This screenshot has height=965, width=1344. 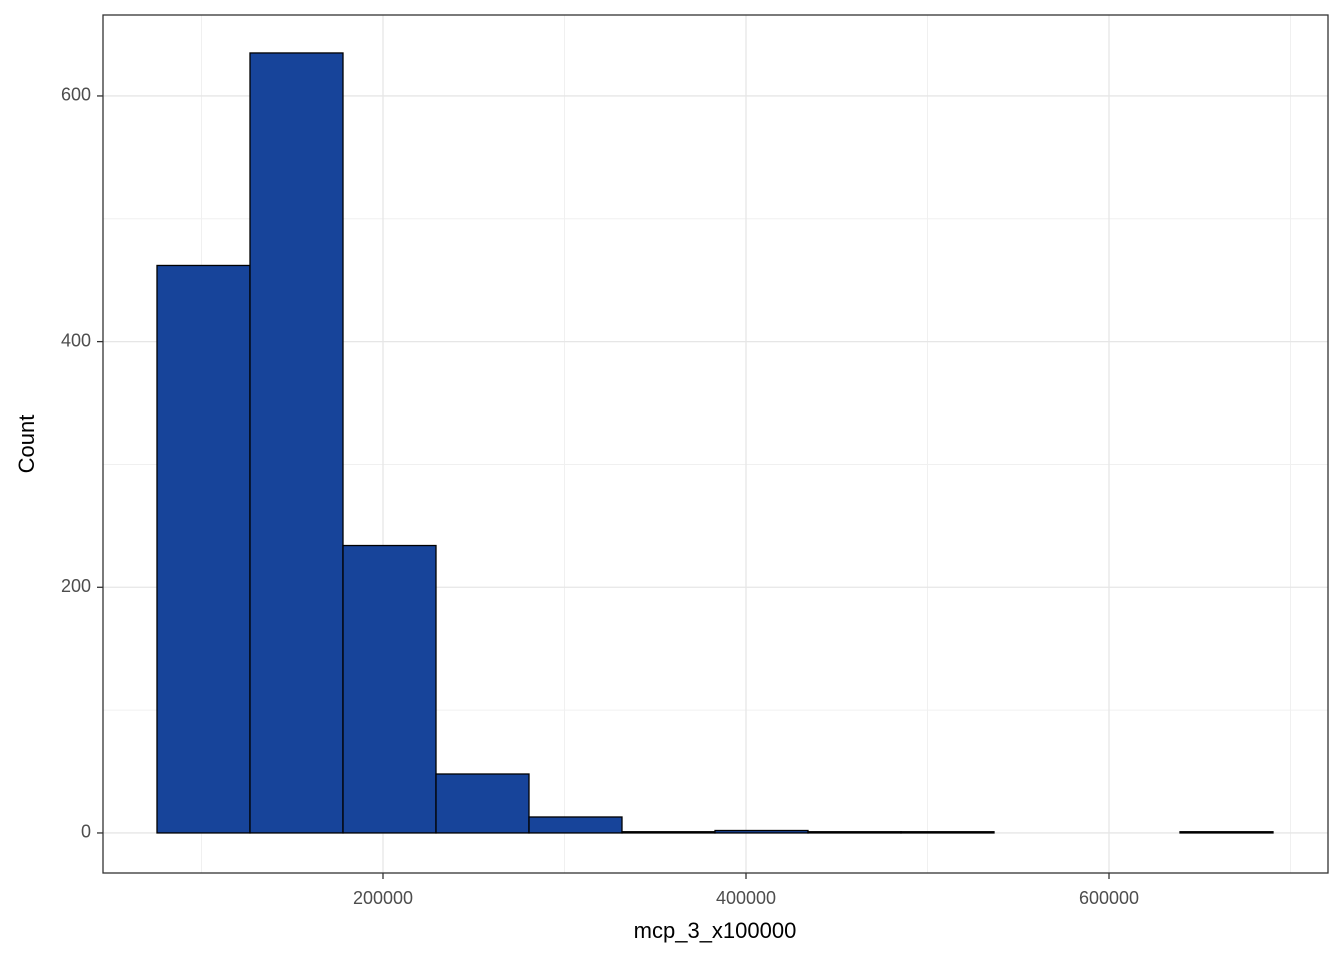 What do you see at coordinates (76, 586) in the screenshot?
I see `y-tick-label: 200` at bounding box center [76, 586].